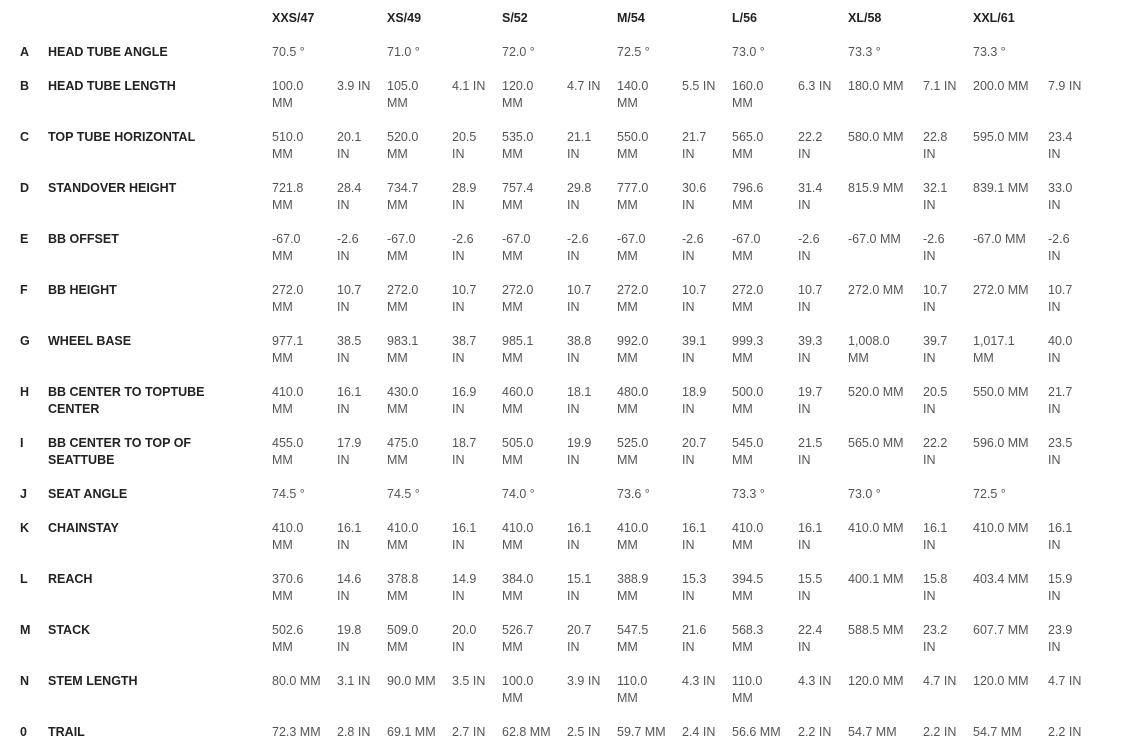 This screenshot has height=749, width=1136. Describe the element at coordinates (748, 196) in the screenshot. I see `mm-value: 796.6 MM` at that location.